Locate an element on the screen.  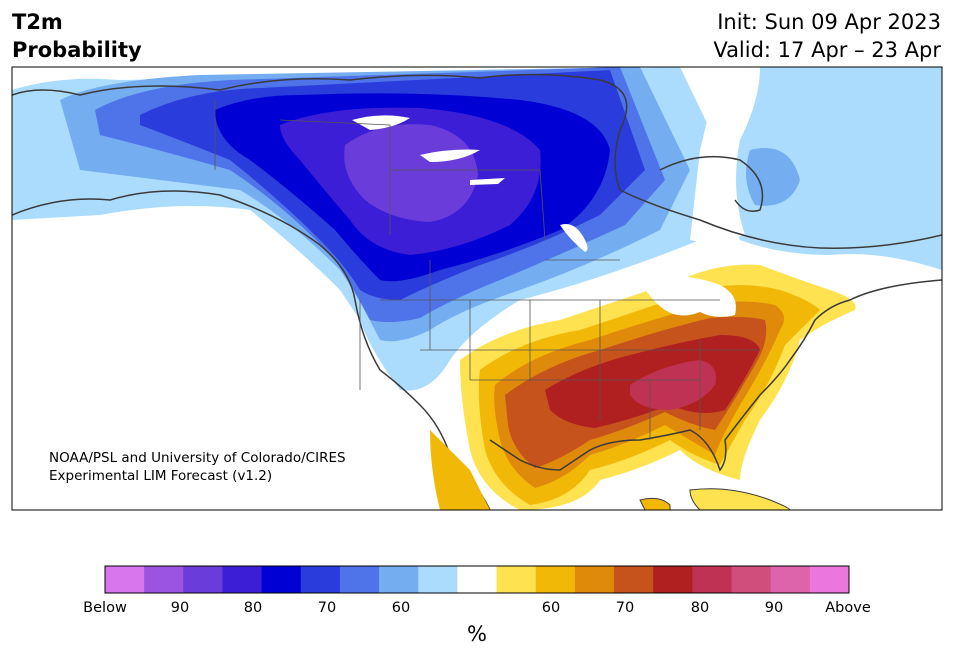
tick-label: Below is located at coordinates (105, 608).